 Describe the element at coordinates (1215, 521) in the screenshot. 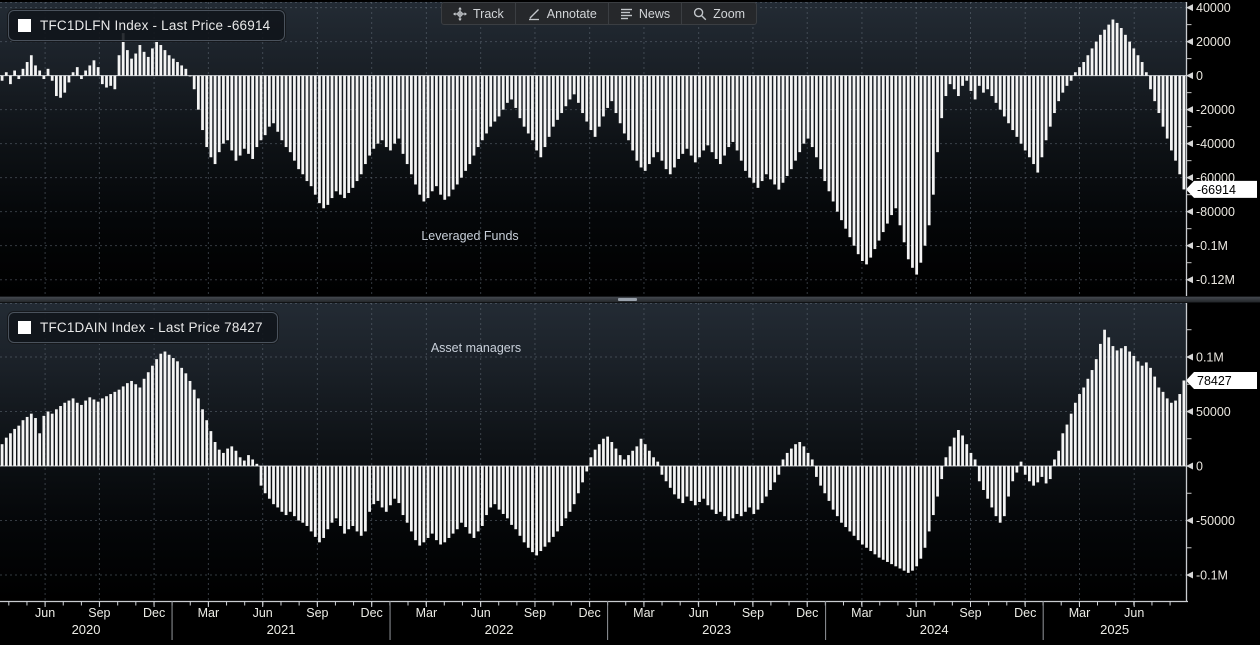

I see `svg-text: -50000` at that location.